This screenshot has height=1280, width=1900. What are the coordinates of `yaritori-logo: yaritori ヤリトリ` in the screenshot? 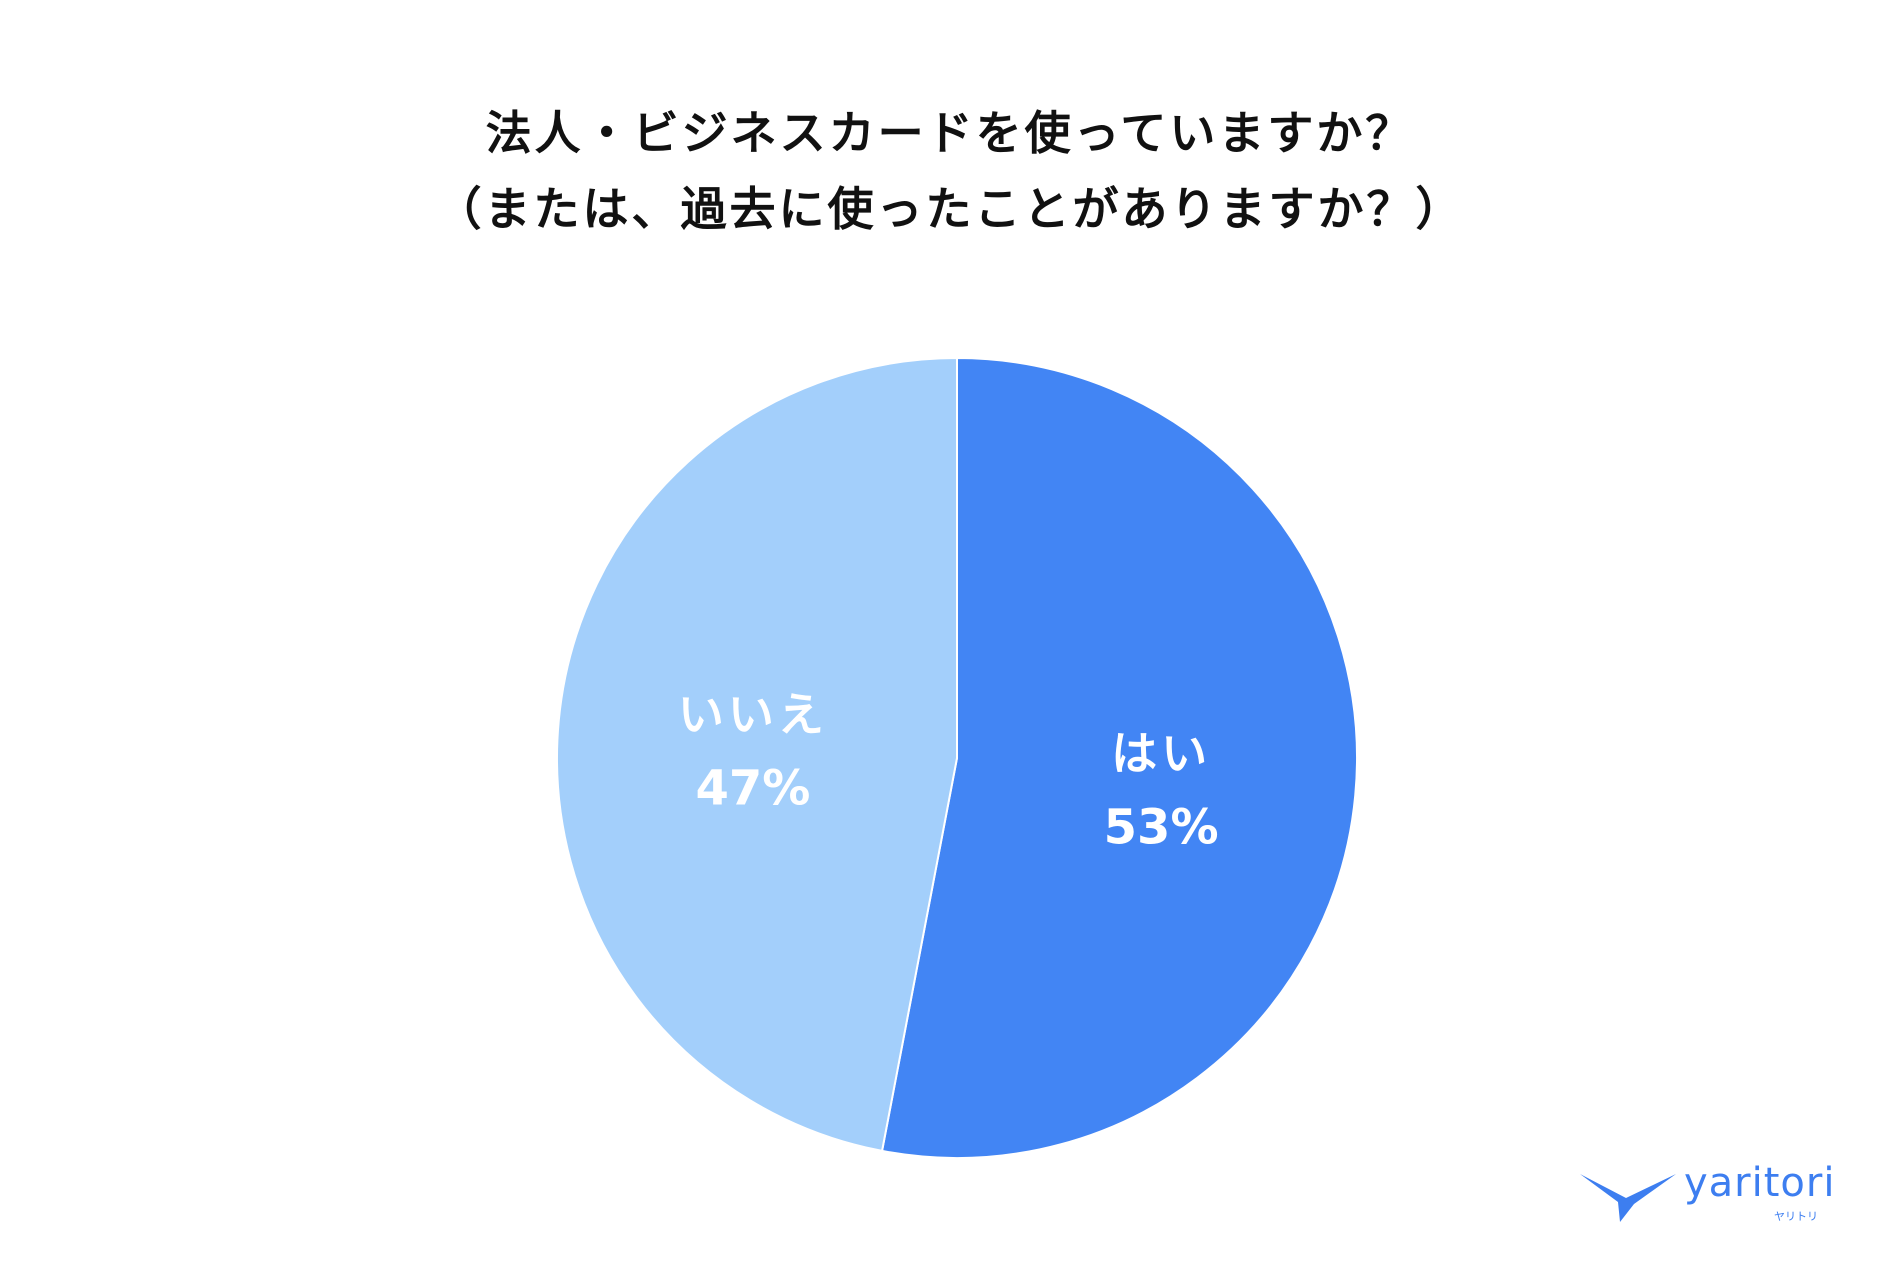 It's located at (1706, 1195).